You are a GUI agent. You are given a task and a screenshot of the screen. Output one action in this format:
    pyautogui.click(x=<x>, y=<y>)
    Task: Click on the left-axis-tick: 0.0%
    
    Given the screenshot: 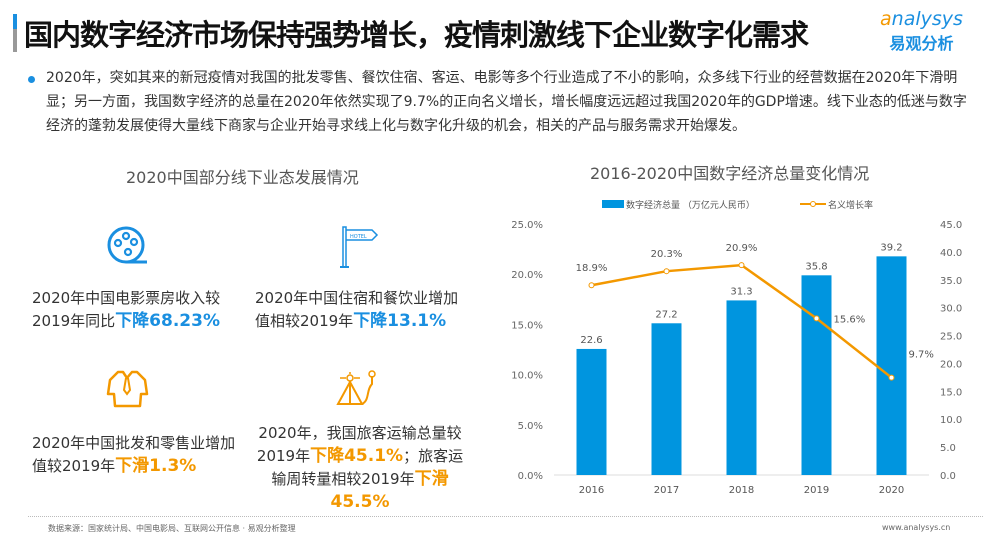 What is the action you would take?
    pyautogui.click(x=530, y=476)
    